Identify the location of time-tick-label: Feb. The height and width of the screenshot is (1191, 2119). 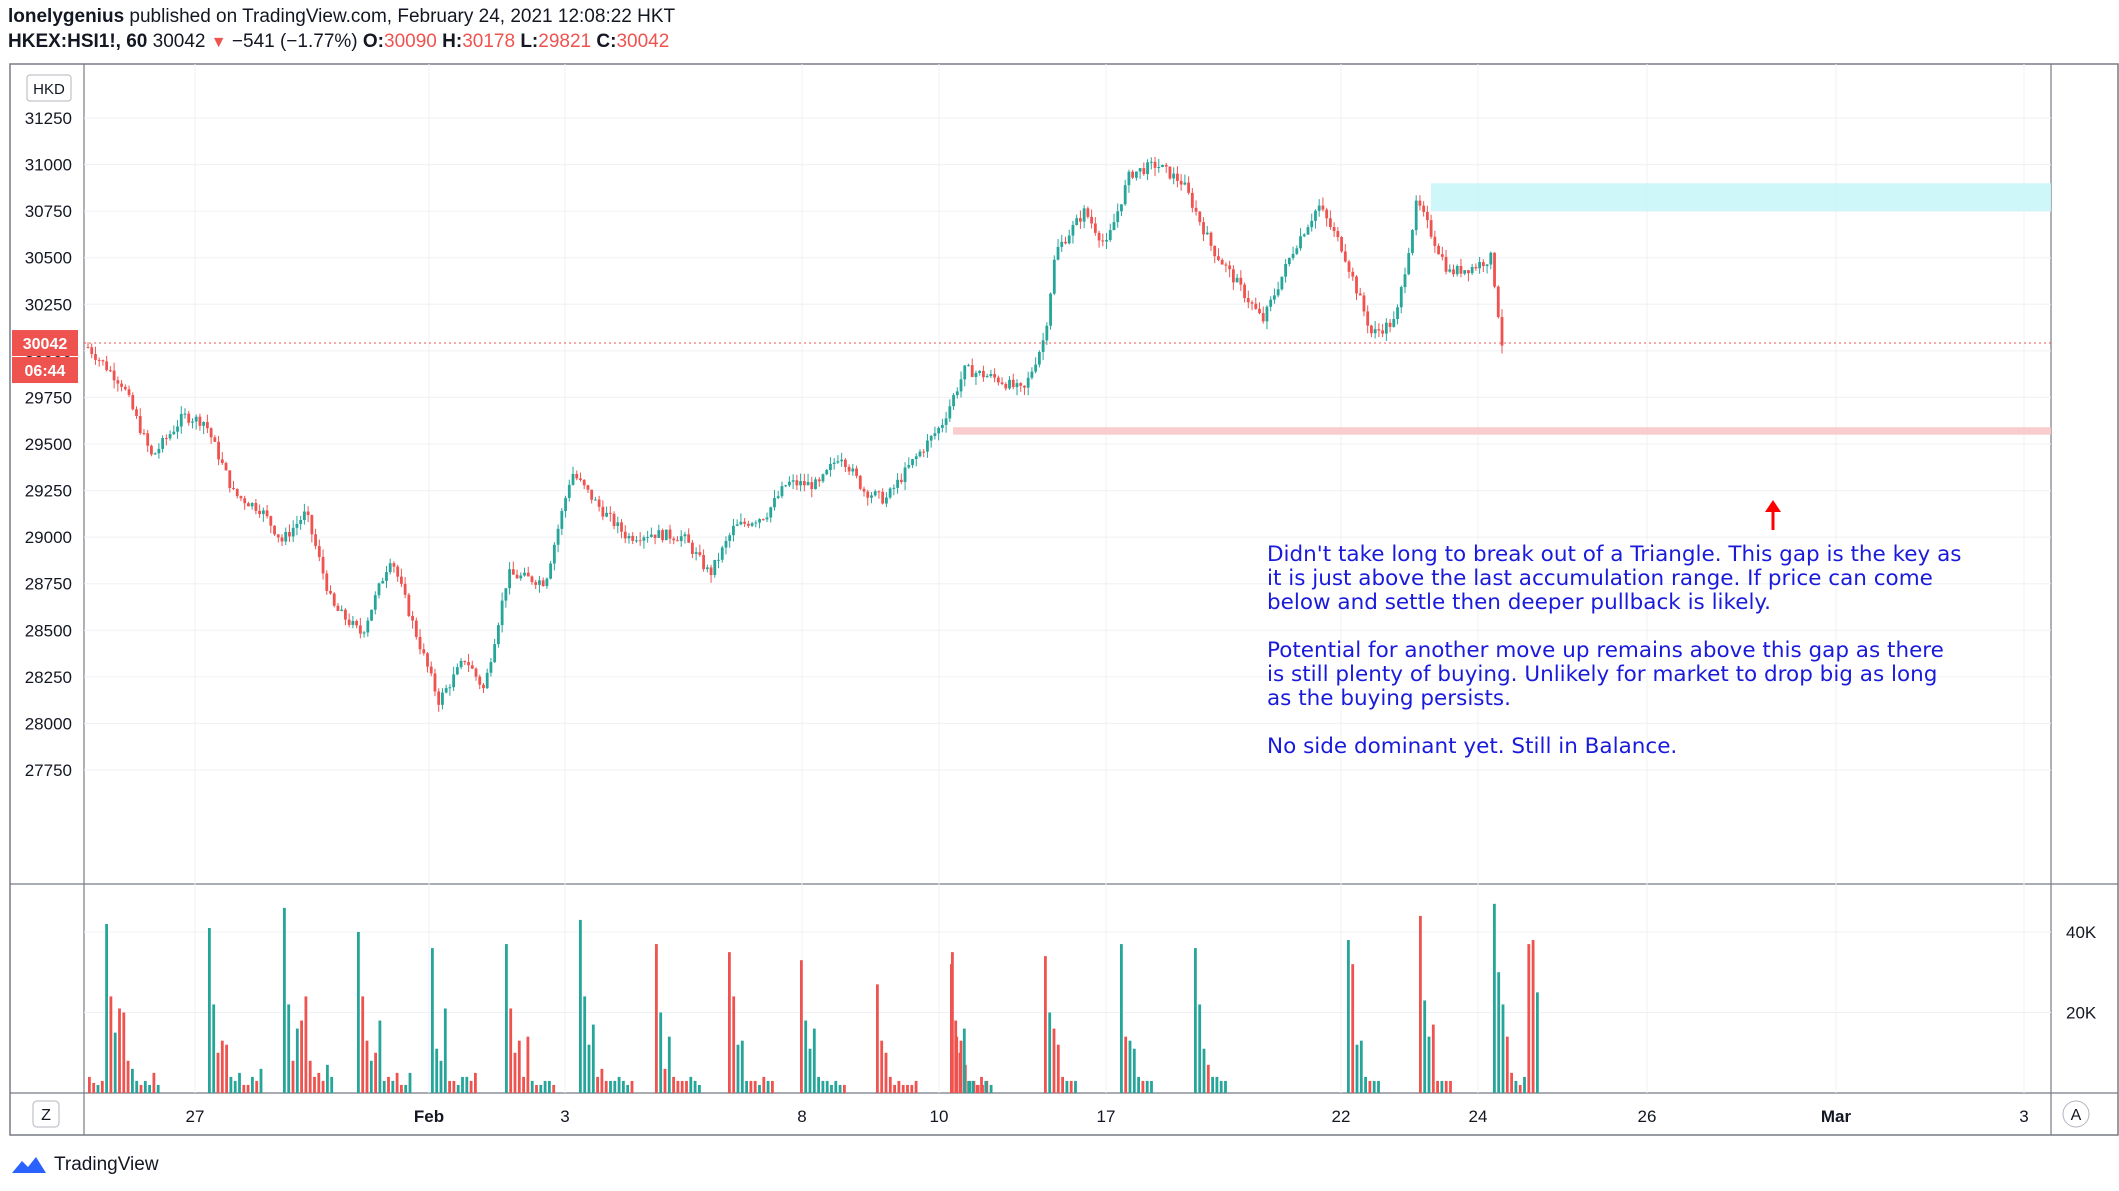
(429, 1116).